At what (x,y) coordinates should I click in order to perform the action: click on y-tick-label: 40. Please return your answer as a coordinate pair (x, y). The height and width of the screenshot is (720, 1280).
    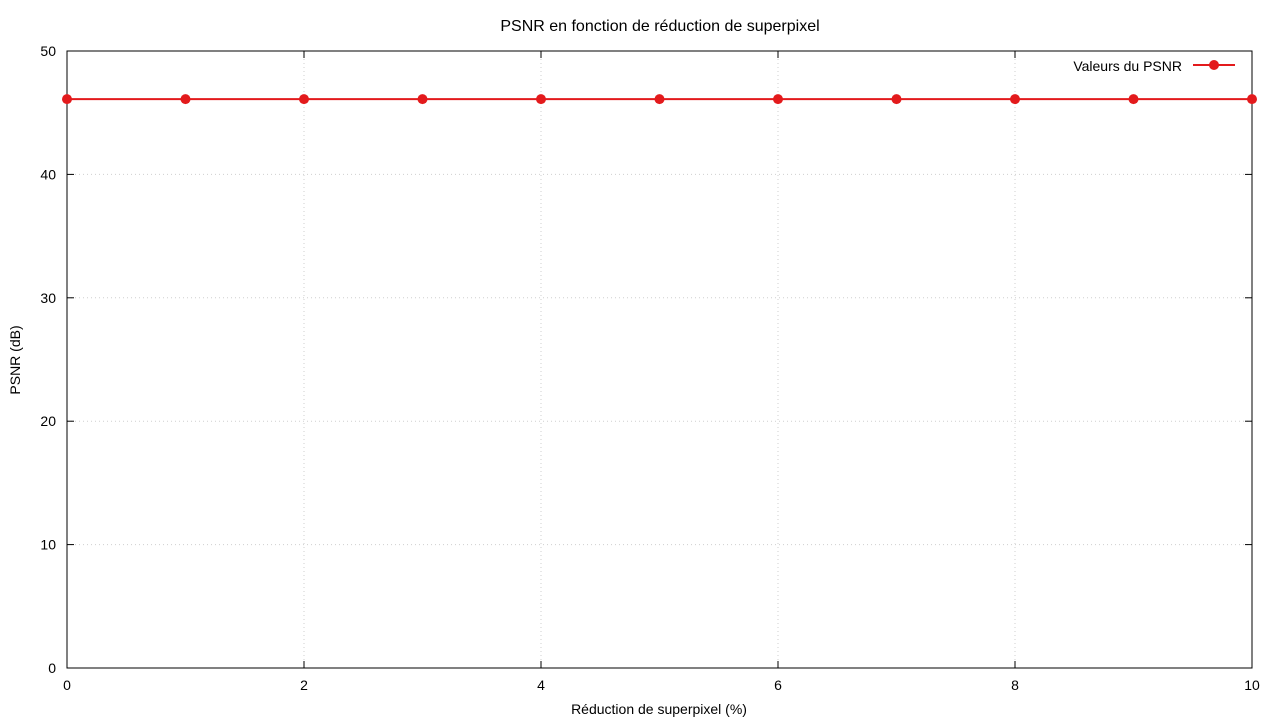
    Looking at the image, I should click on (48, 174).